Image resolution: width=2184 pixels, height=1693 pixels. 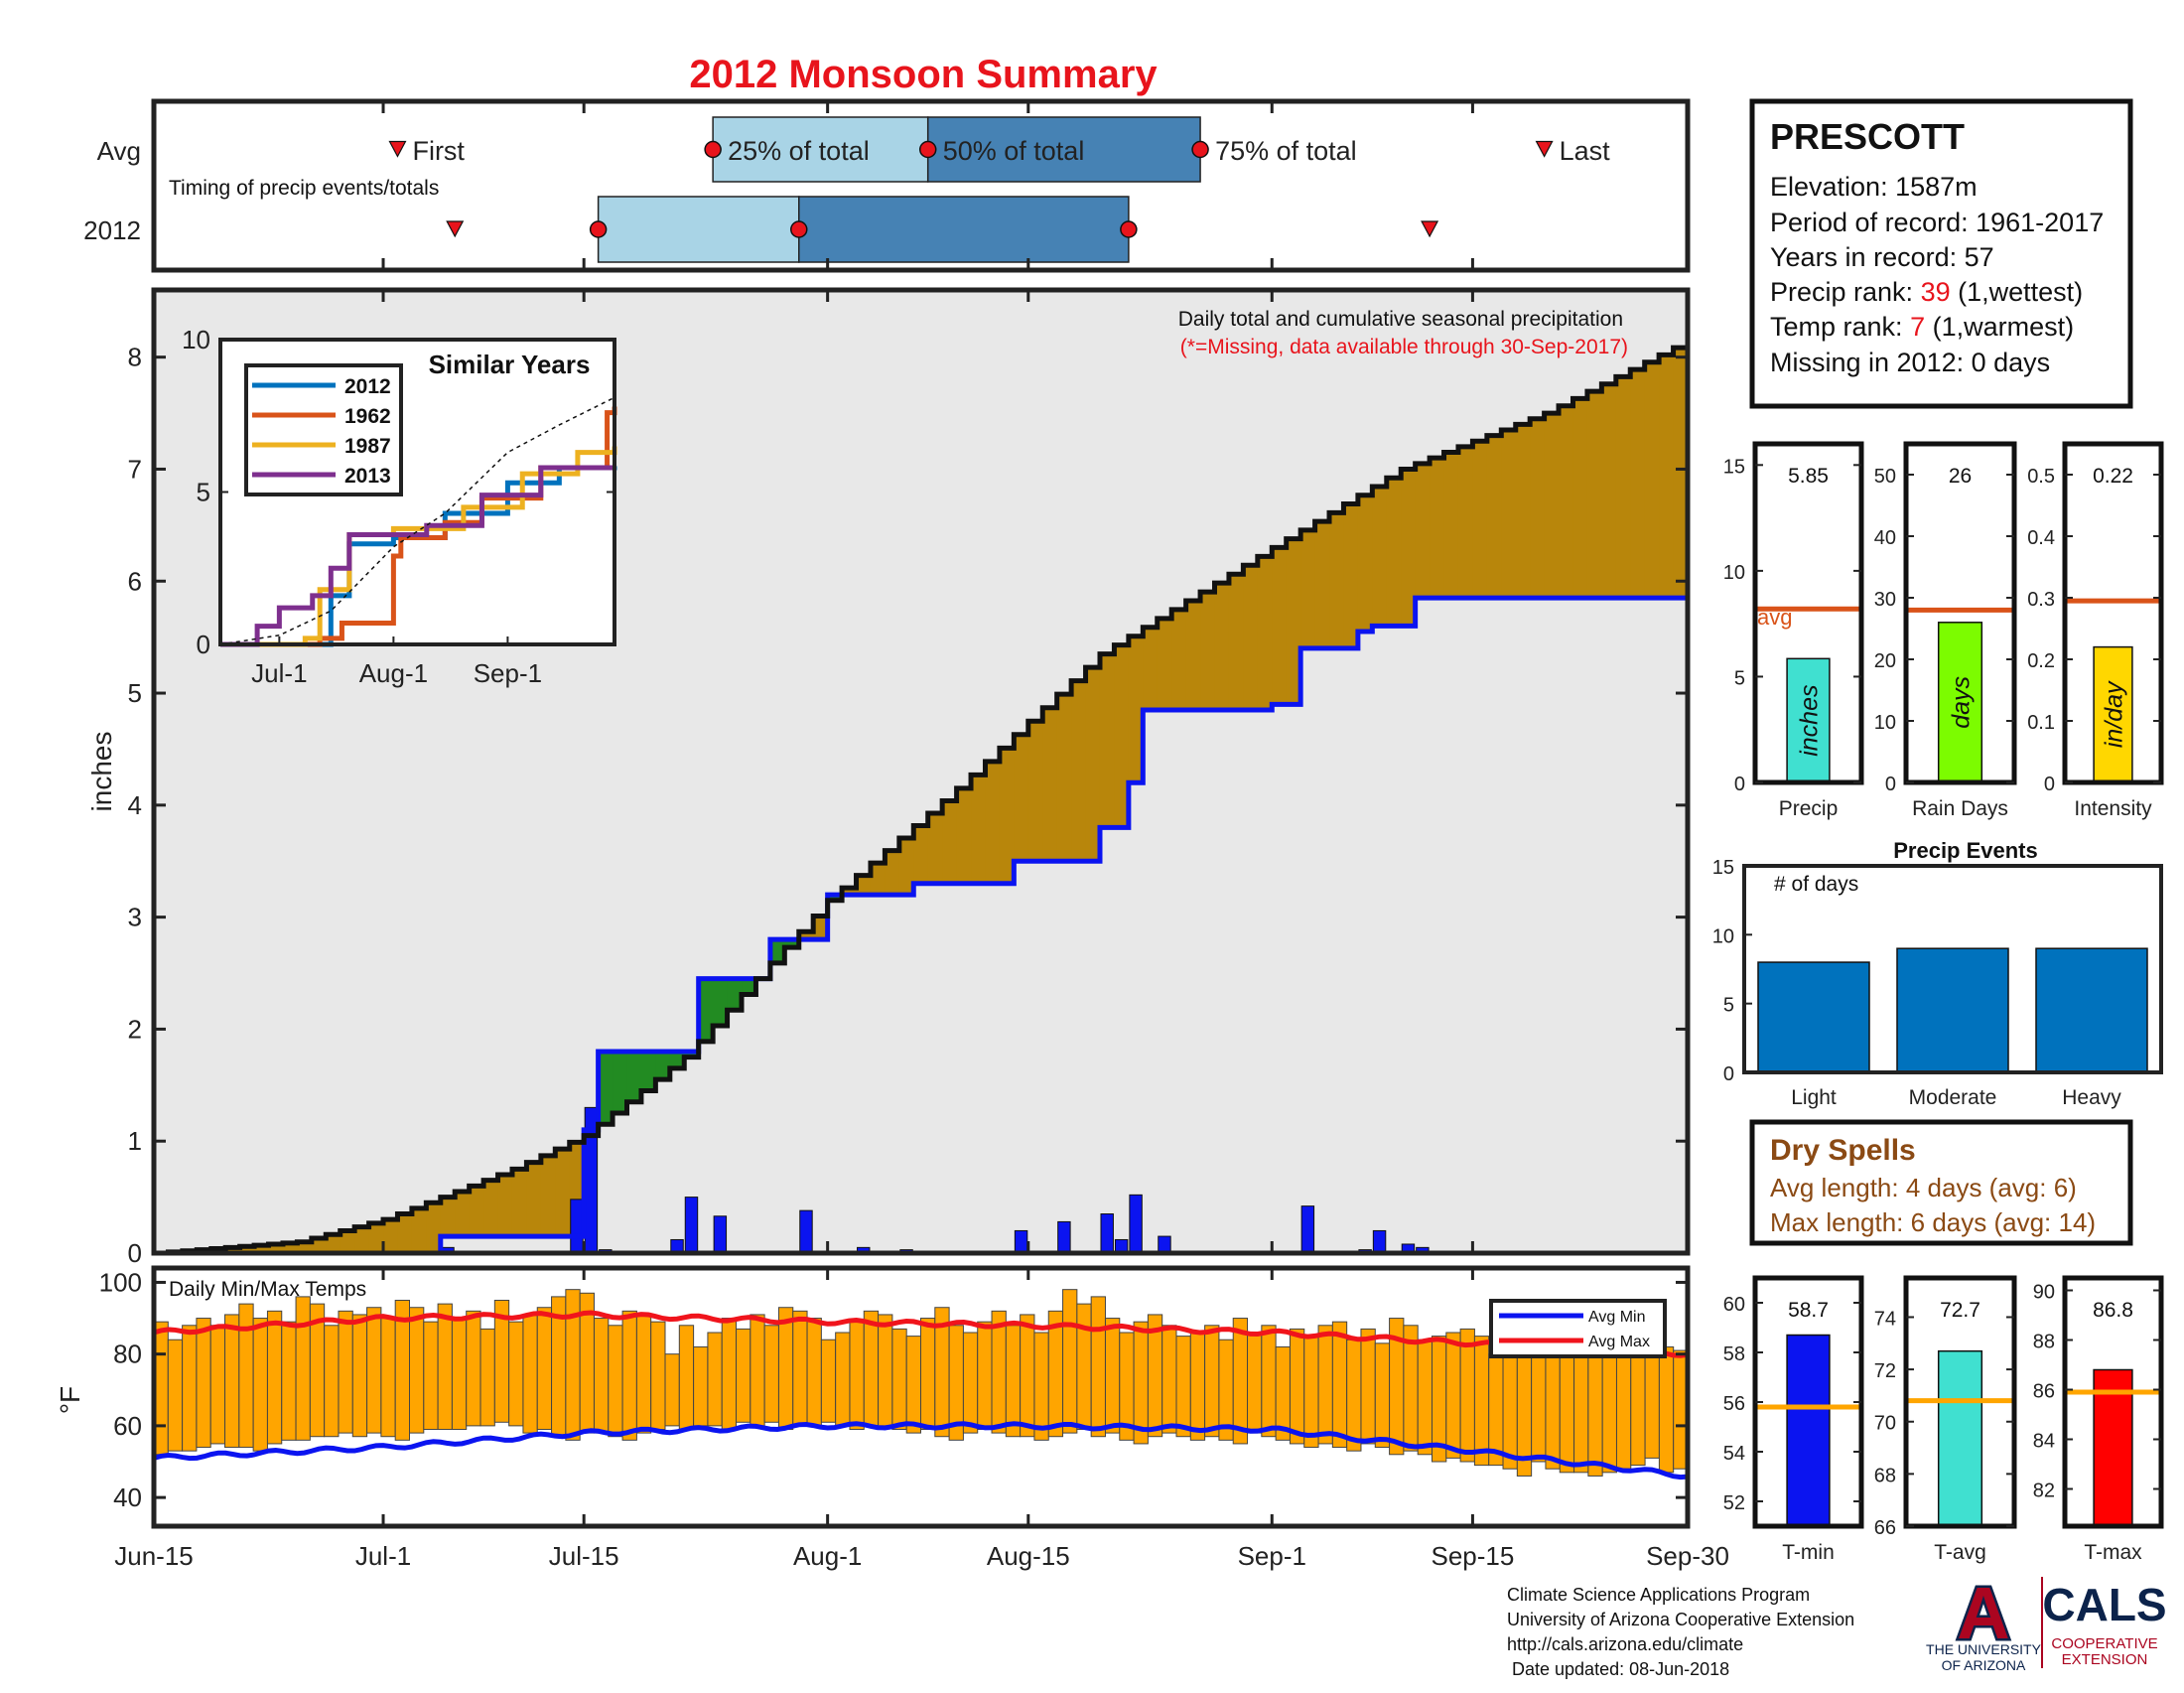 What do you see at coordinates (1910, 362) in the screenshot?
I see `missing-days: Missing in 2012: 0 days` at bounding box center [1910, 362].